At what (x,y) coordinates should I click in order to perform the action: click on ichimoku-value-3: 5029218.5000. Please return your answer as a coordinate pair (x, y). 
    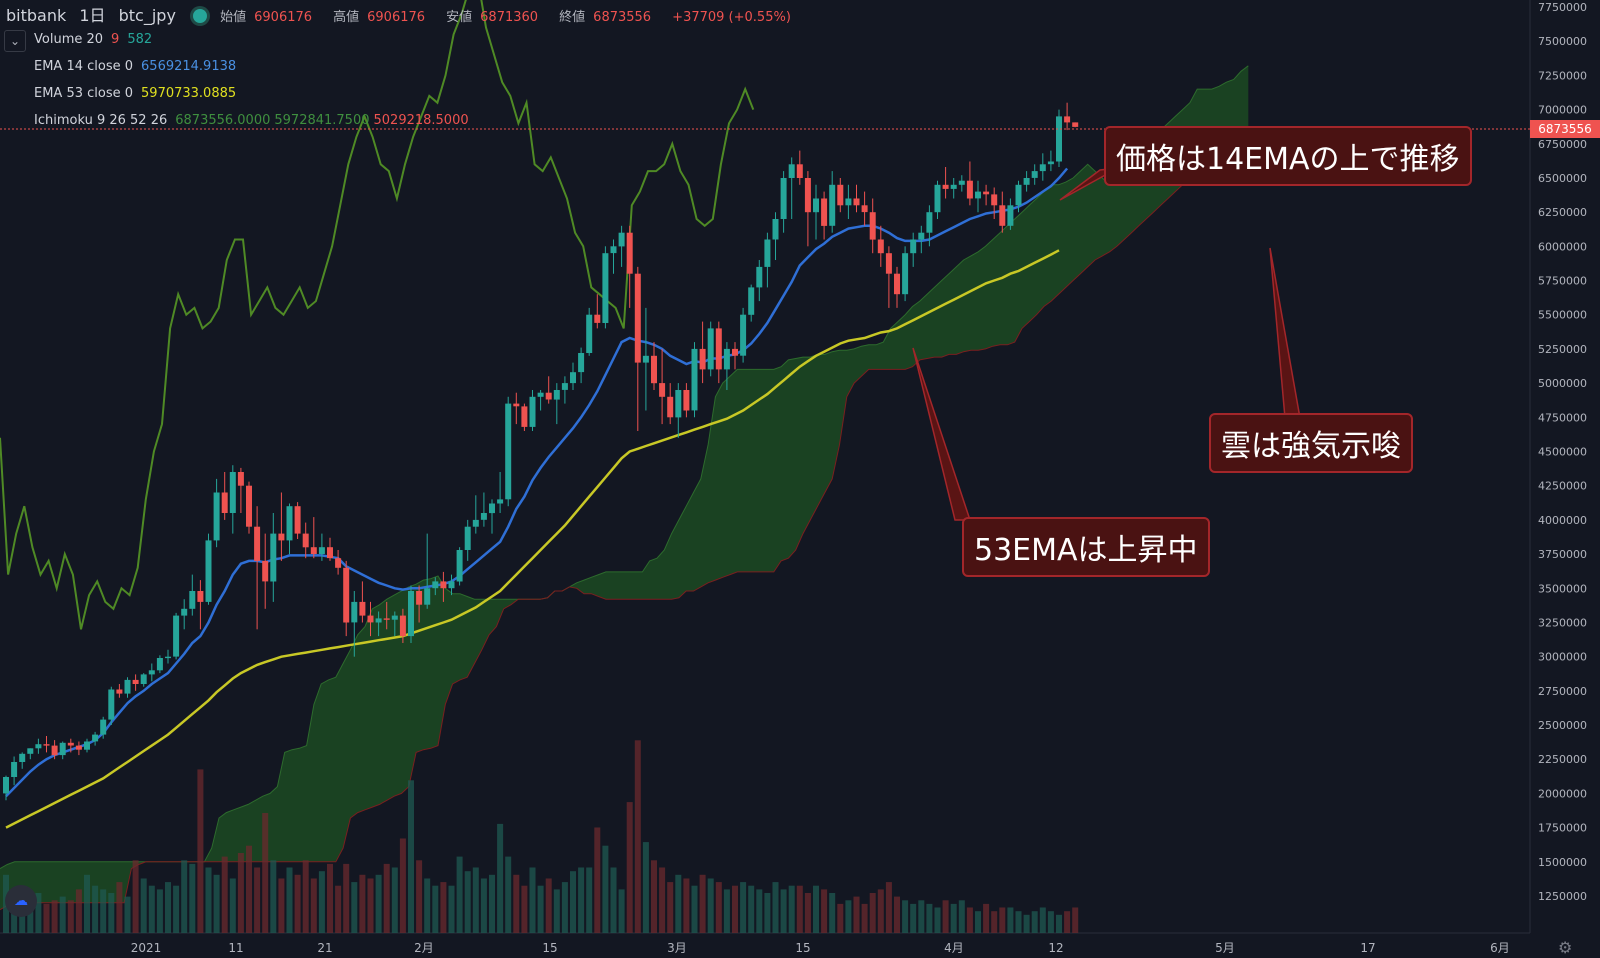
    Looking at the image, I should click on (421, 120).